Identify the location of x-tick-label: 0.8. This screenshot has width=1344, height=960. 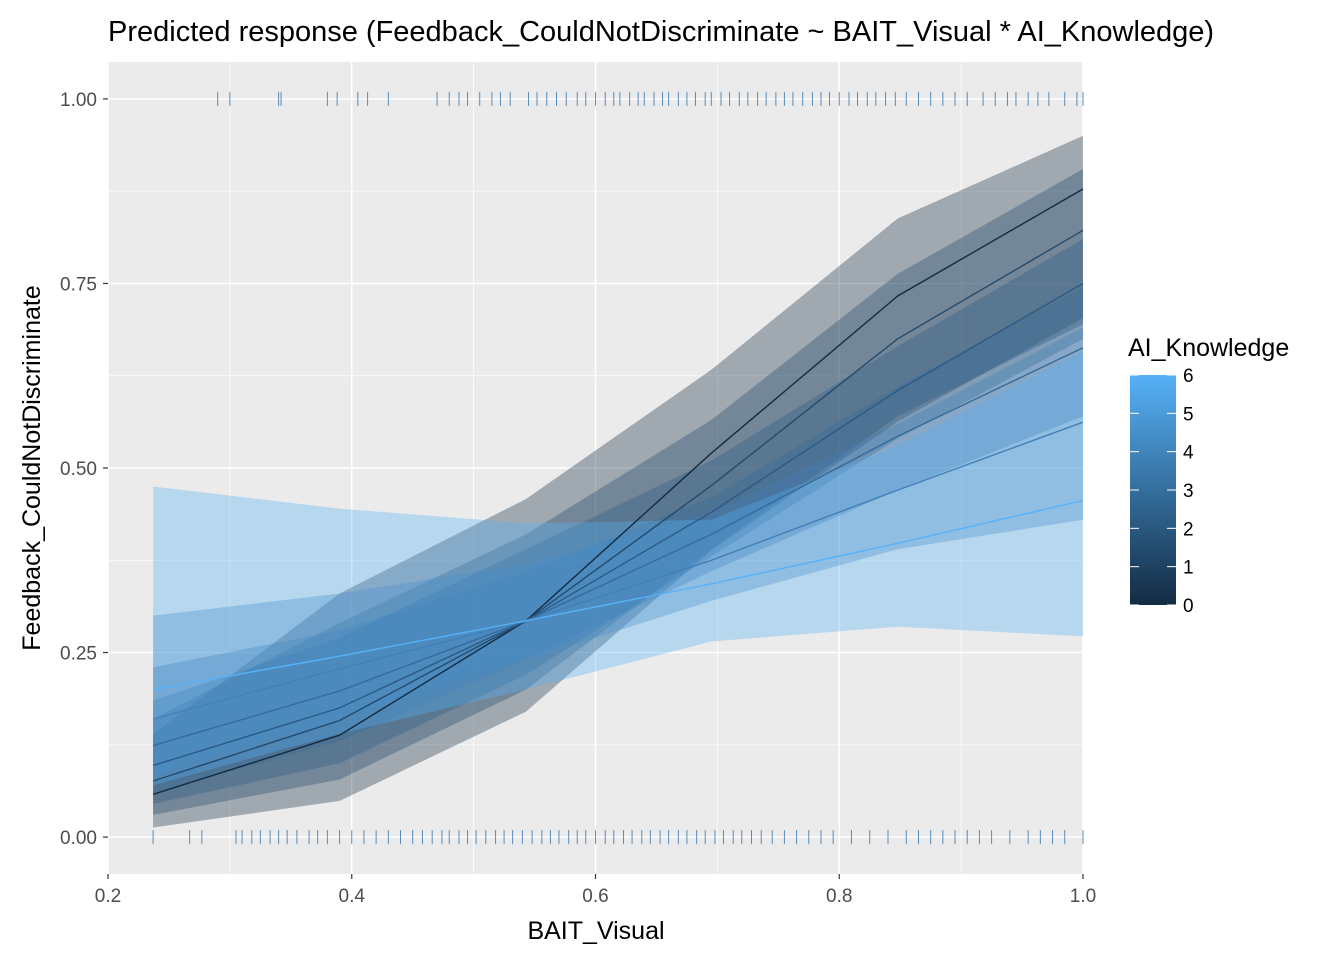
(839, 896).